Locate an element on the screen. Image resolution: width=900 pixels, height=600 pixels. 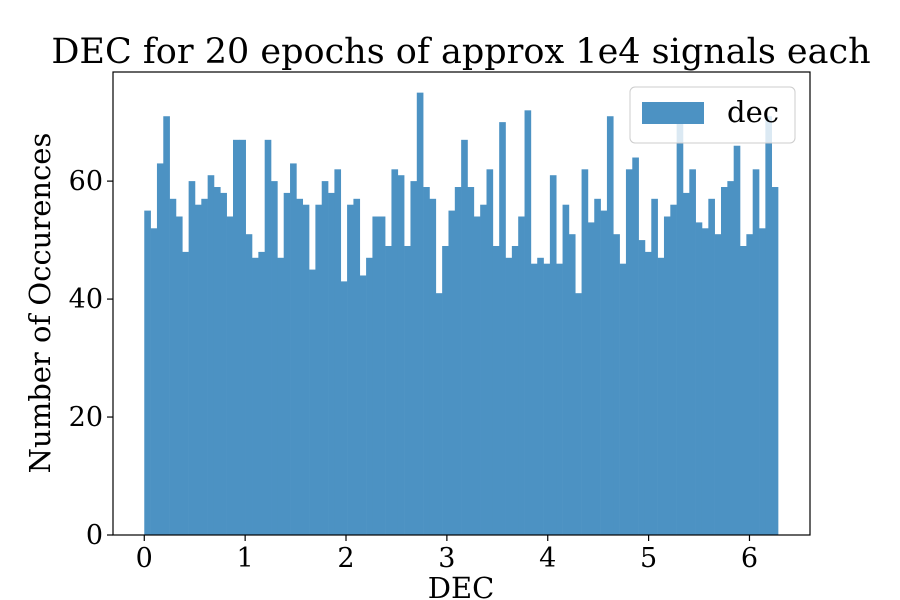
legend: dec is located at coordinates (712, 115).